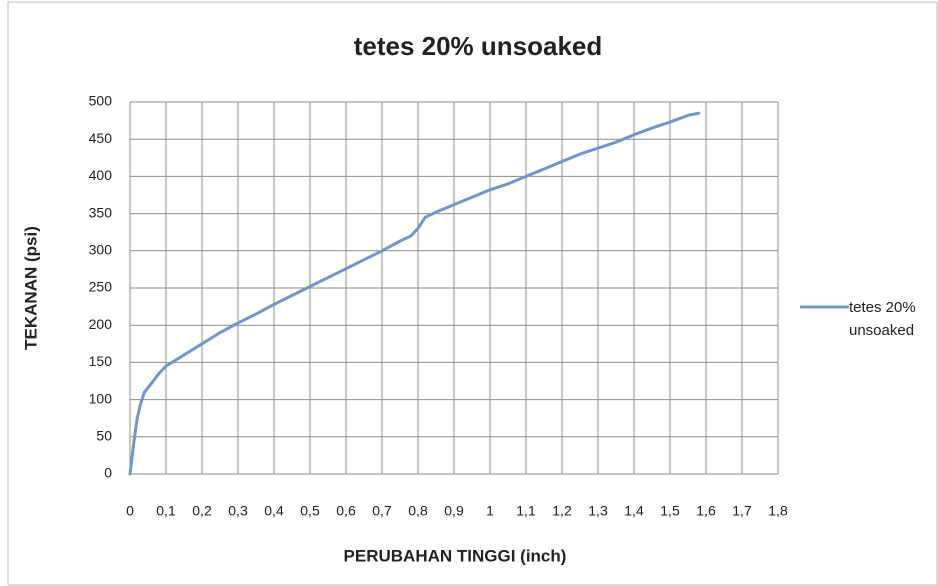 The height and width of the screenshot is (586, 938). I want to click on x-tick-label: 1, so click(490, 511).